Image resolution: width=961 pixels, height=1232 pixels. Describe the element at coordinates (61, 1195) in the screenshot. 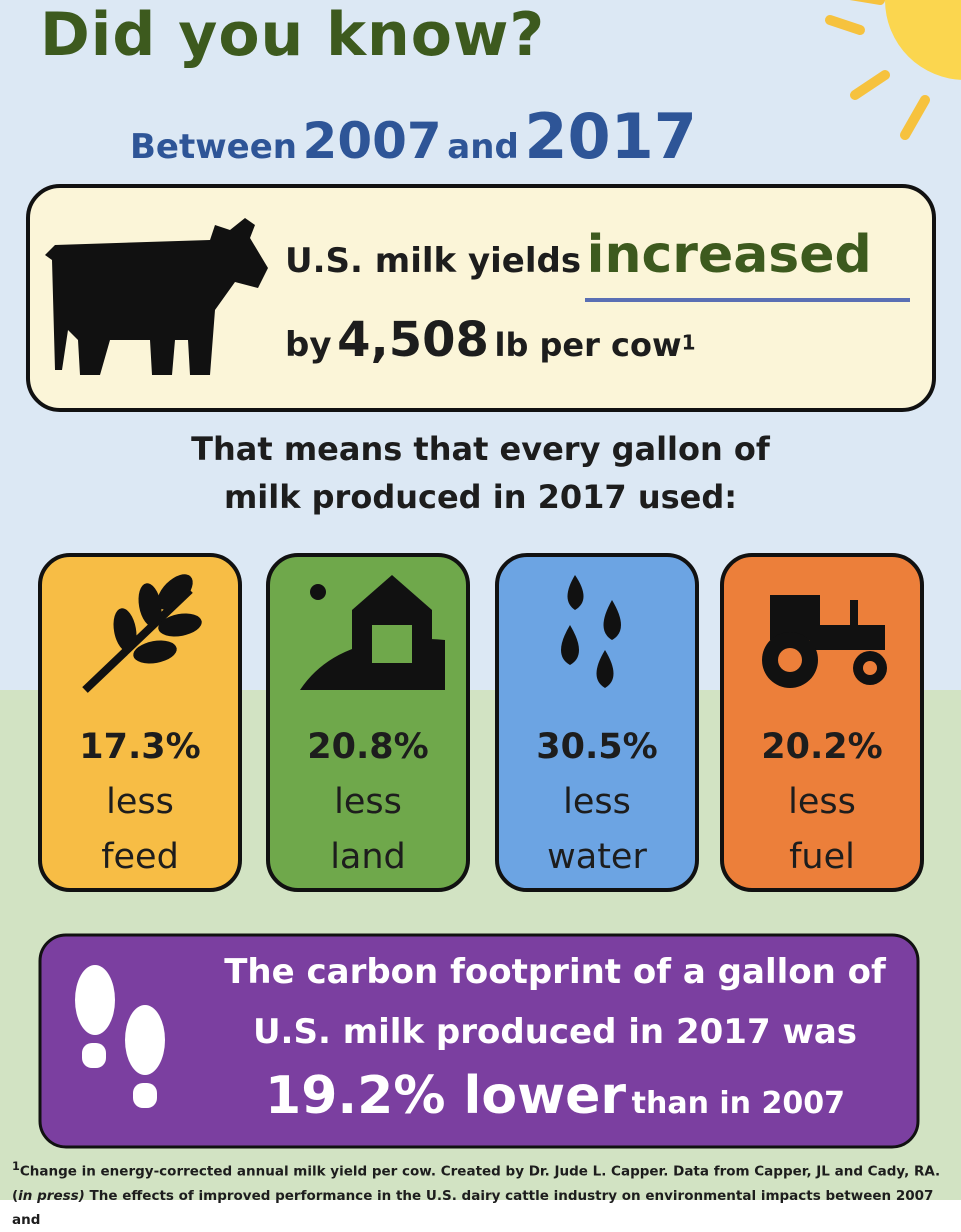

I see `footnote-italic: press)` at that location.